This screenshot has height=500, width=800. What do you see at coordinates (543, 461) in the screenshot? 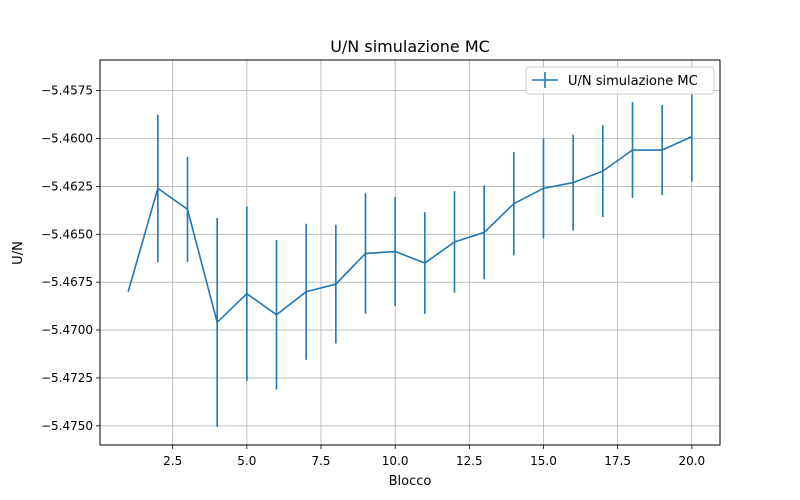
I see `x-tick-label: 15.0` at bounding box center [543, 461].